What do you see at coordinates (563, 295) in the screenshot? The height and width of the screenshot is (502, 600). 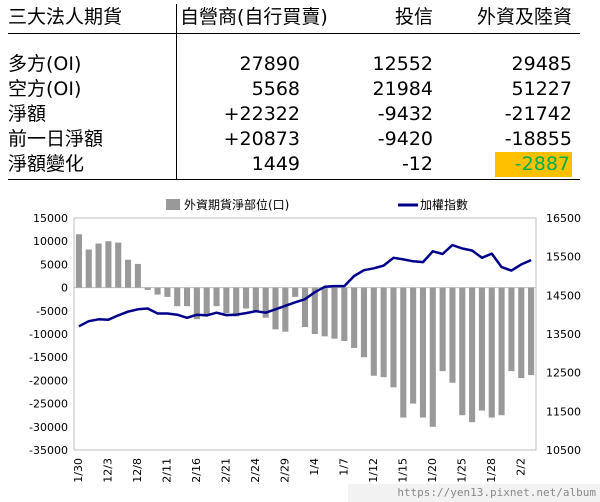 I see `y-right-tick-label: 14500` at bounding box center [563, 295].